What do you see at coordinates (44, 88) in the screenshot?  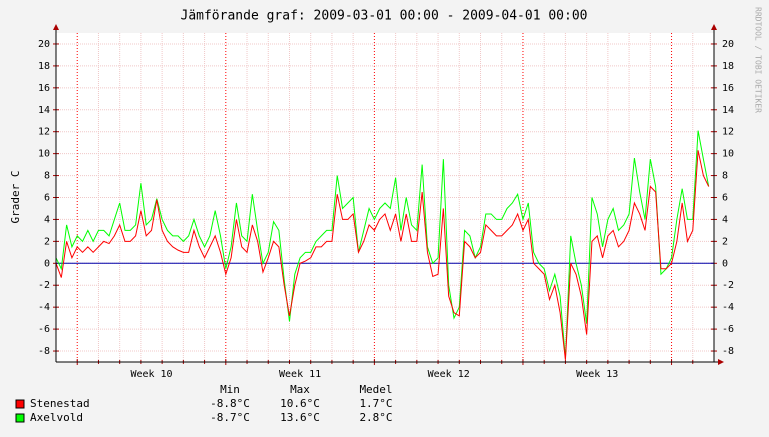 I see `y-tick-label: 16` at bounding box center [44, 88].